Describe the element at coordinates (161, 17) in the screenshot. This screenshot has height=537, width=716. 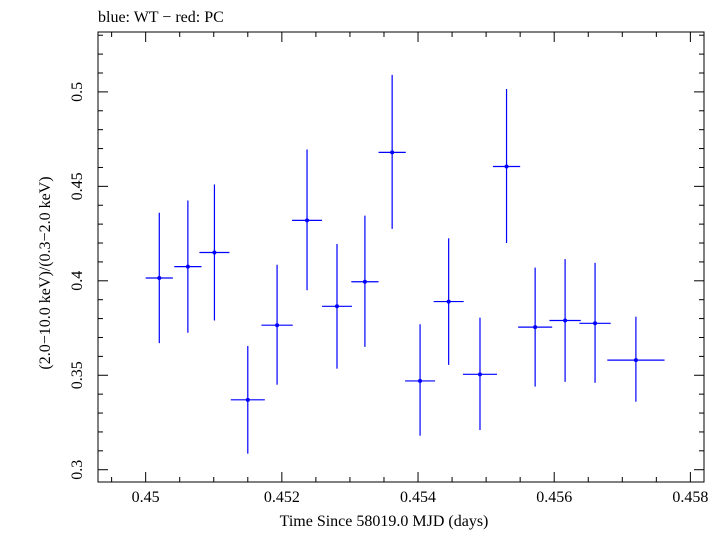
I see `chart-title: blue: WT − red: PC` at that location.